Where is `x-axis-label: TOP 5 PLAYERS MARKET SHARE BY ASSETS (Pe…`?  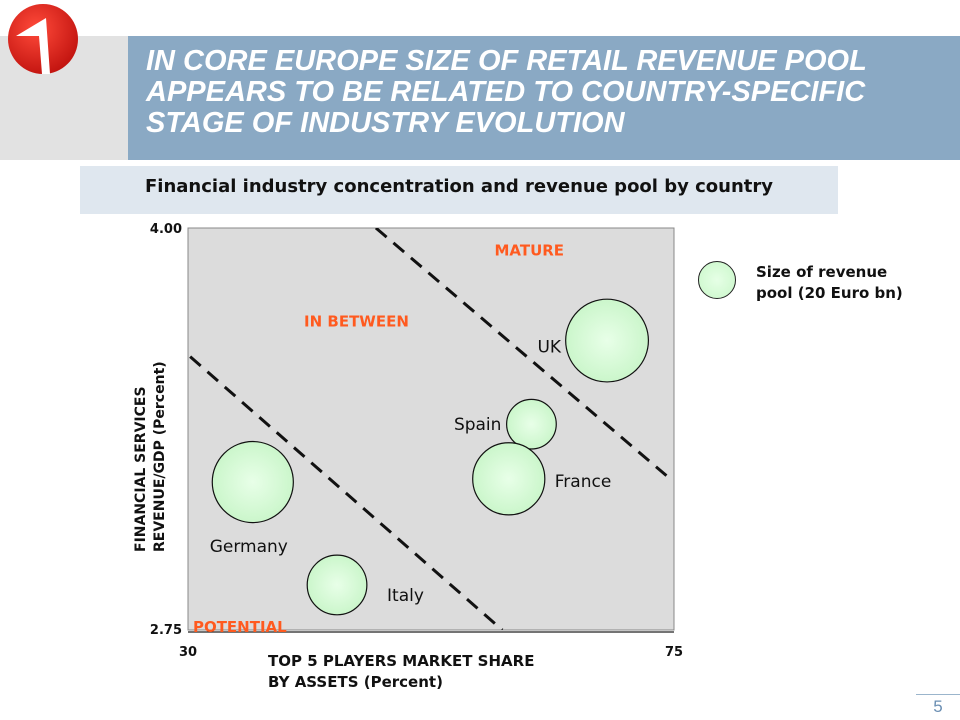
x-axis-label: TOP 5 PLAYERS MARKET SHARE BY ASSETS (Pe… is located at coordinates (438, 672).